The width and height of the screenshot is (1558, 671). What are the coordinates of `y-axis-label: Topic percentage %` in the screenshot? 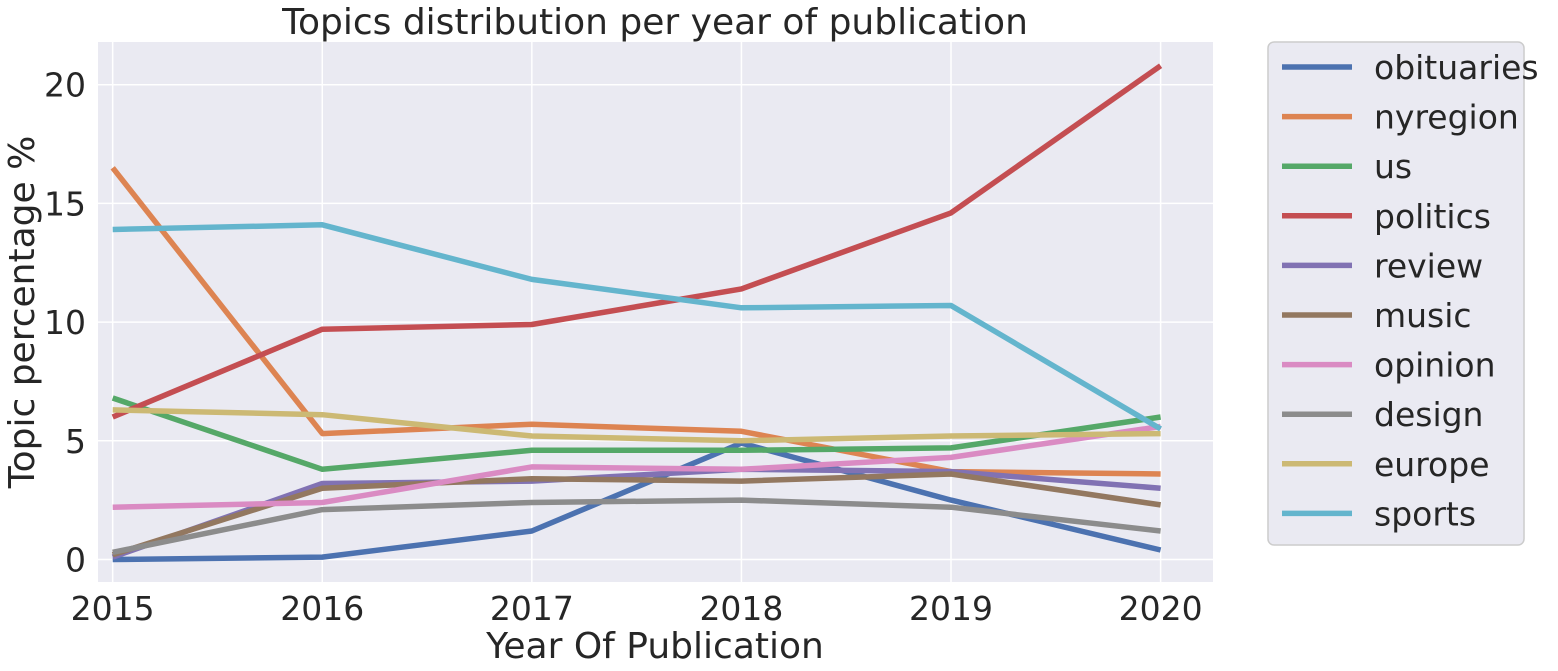 It's located at (22, 313).